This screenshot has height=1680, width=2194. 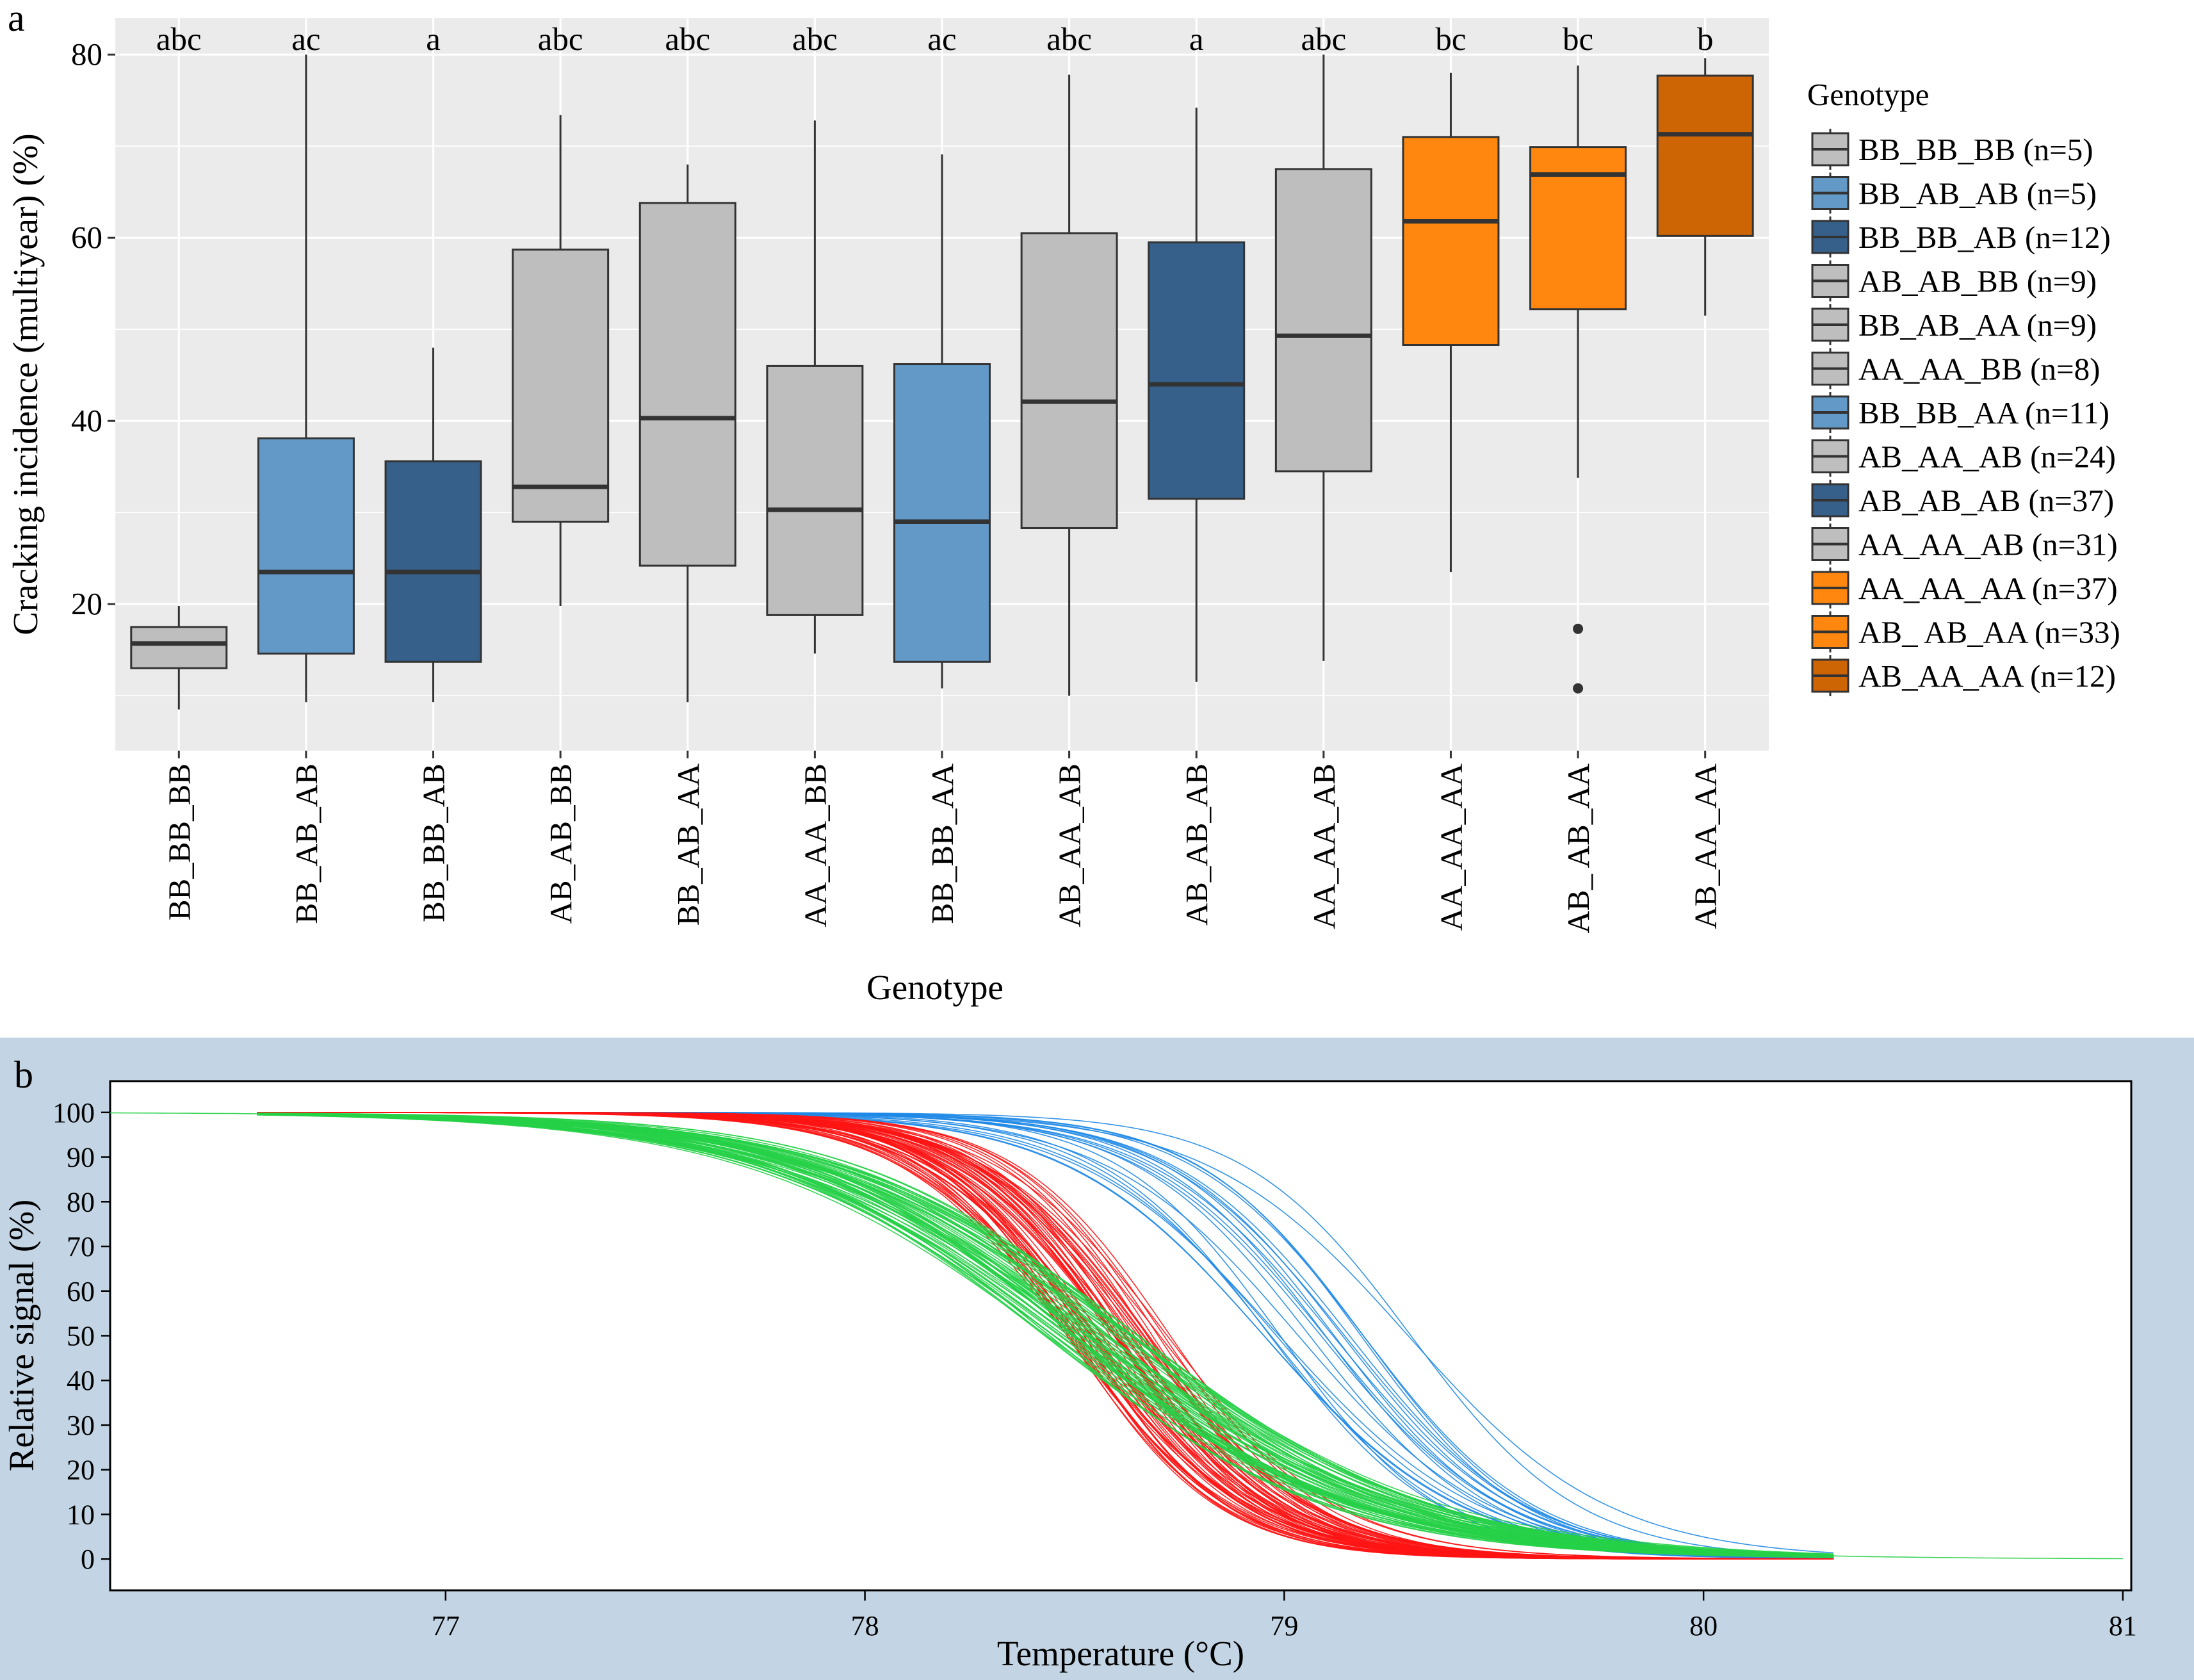 What do you see at coordinates (1988, 544) in the screenshot?
I see `legend-label: AA_AA_AB (n=31)` at bounding box center [1988, 544].